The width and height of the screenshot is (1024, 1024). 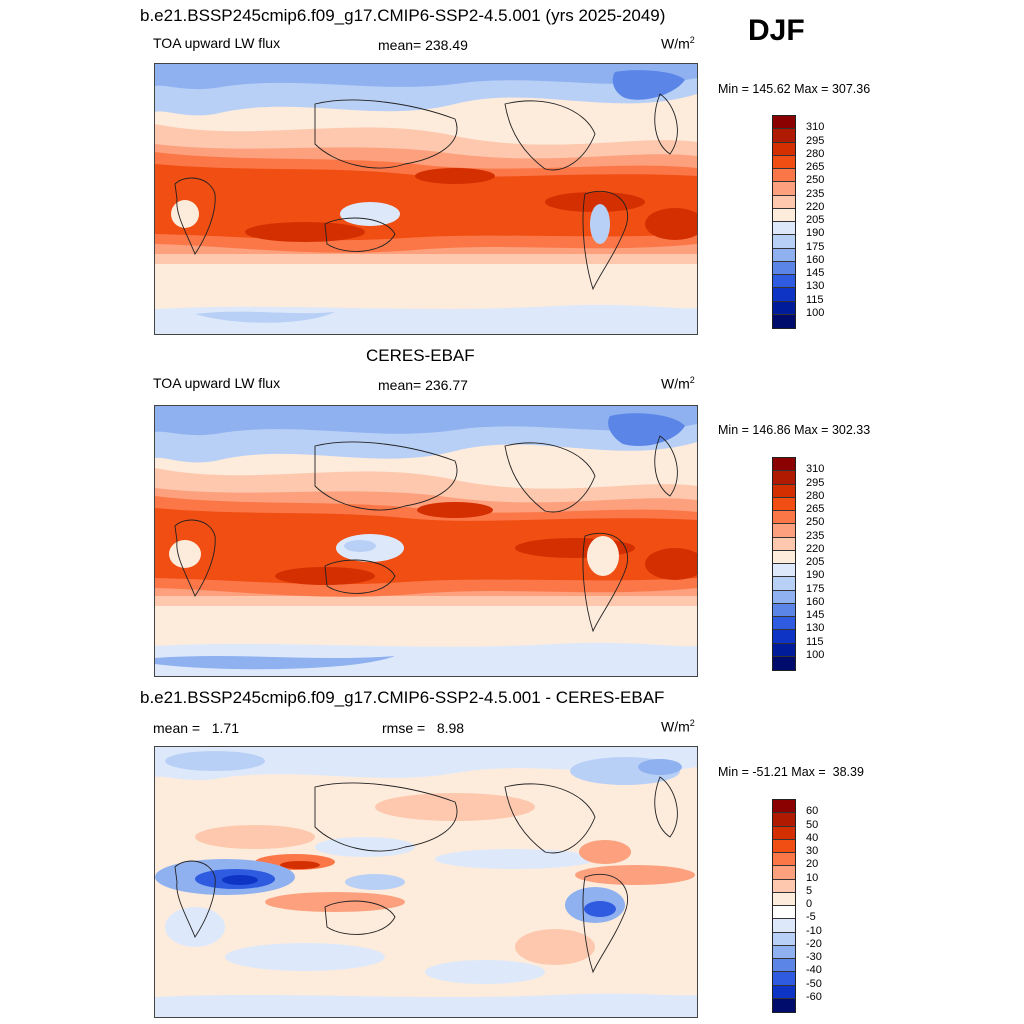 I want to click on panel-3-colorbar-tick: -50, so click(x=814, y=983).